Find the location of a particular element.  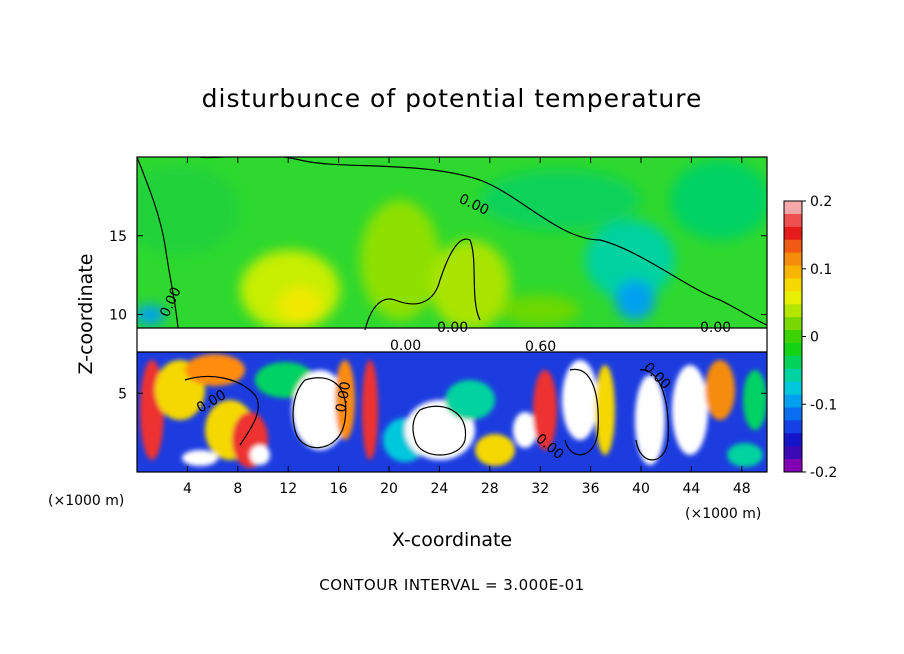

chart-title: disturbunce of potential temperature is located at coordinates (452, 98).